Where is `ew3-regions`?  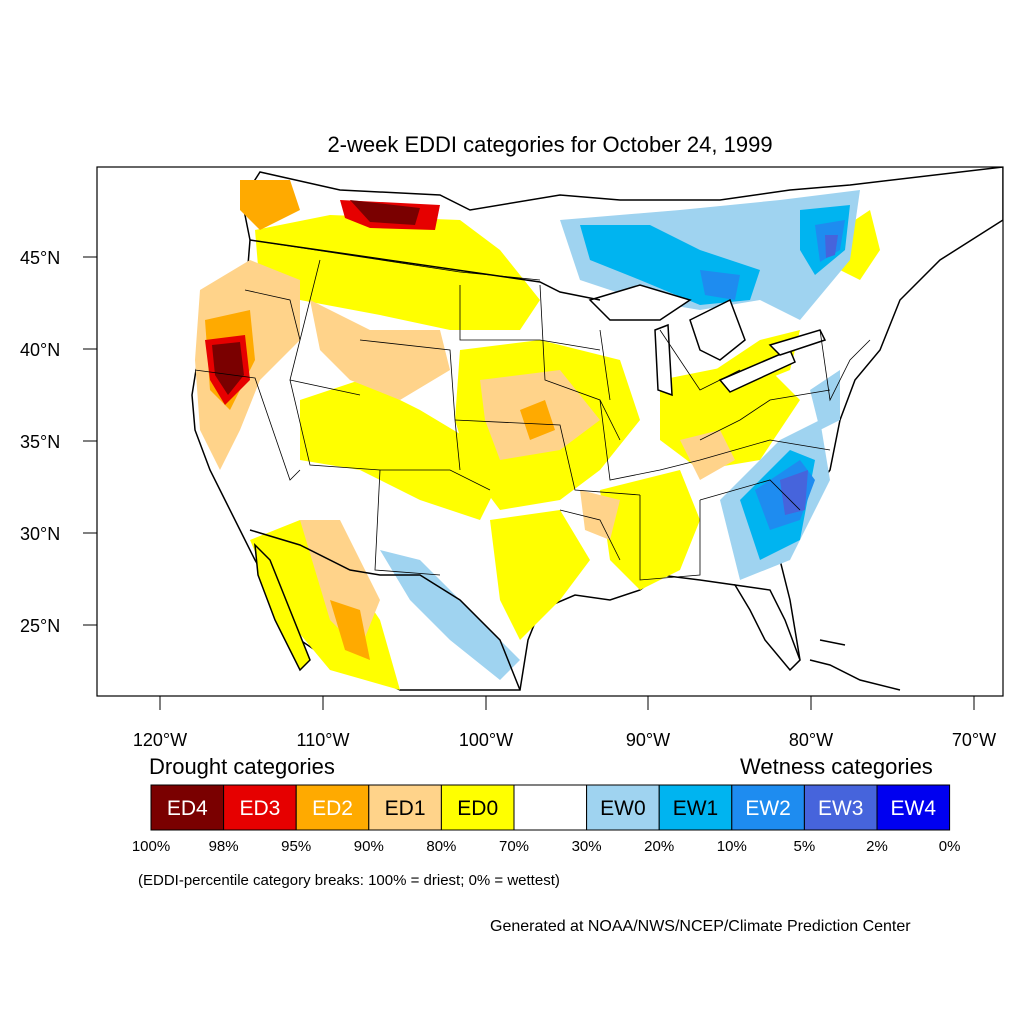
ew3-regions is located at coordinates (809, 375).